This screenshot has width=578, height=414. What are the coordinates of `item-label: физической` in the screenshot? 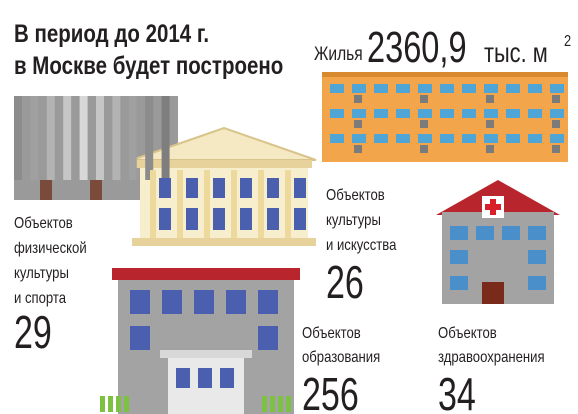 It's located at (50, 248).